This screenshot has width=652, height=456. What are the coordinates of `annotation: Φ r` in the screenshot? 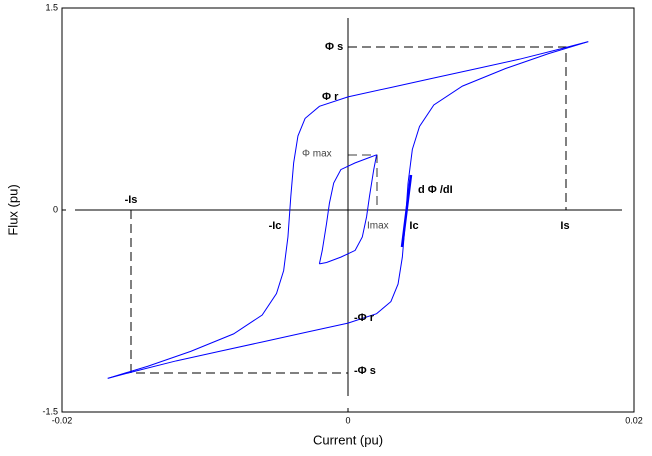 It's located at (330, 97).